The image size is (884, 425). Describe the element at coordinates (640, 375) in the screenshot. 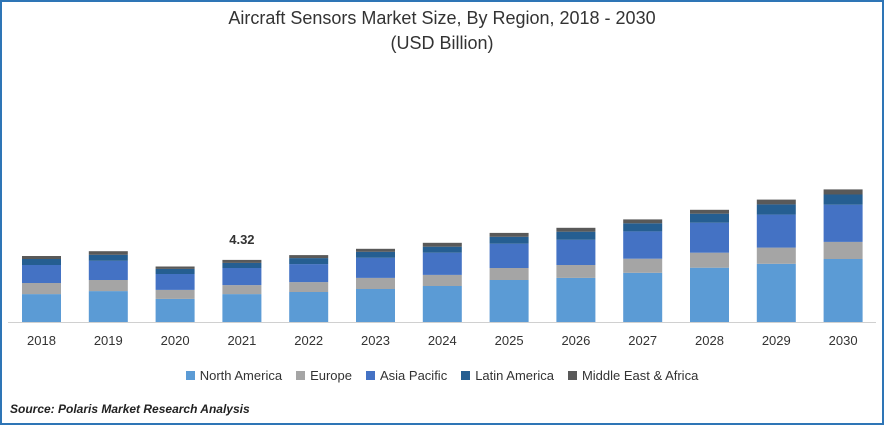

I see `legend-label: Middle East & Africa` at that location.